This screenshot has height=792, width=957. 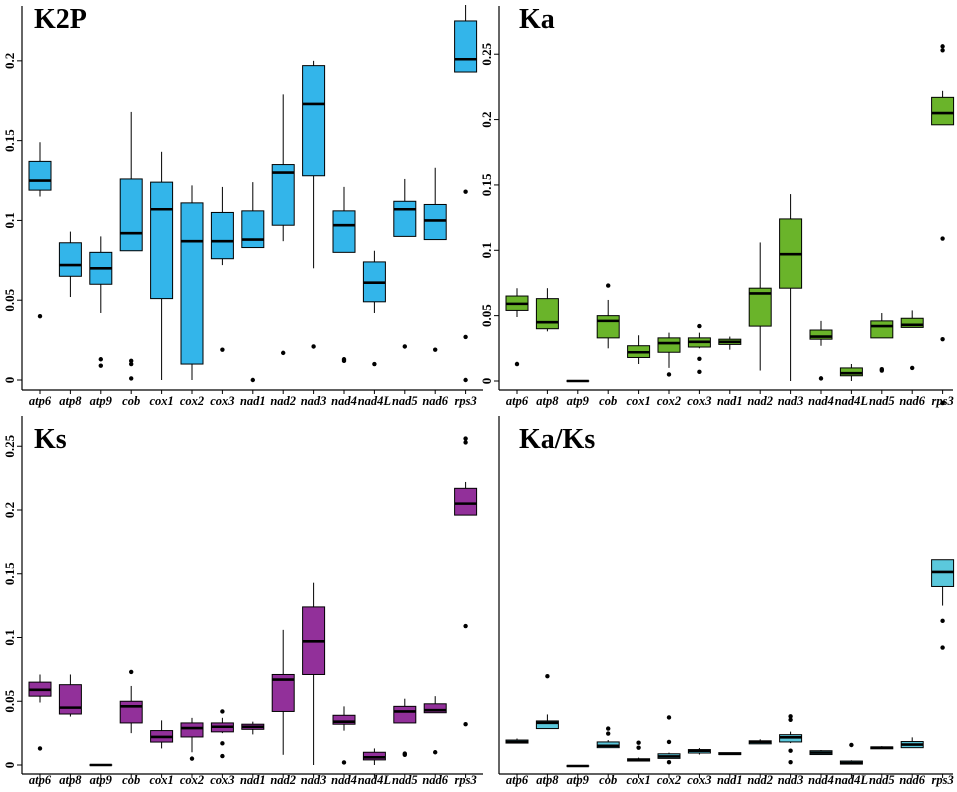 What do you see at coordinates (131, 780) in the screenshot?
I see `x-tick-label: cob` at bounding box center [131, 780].